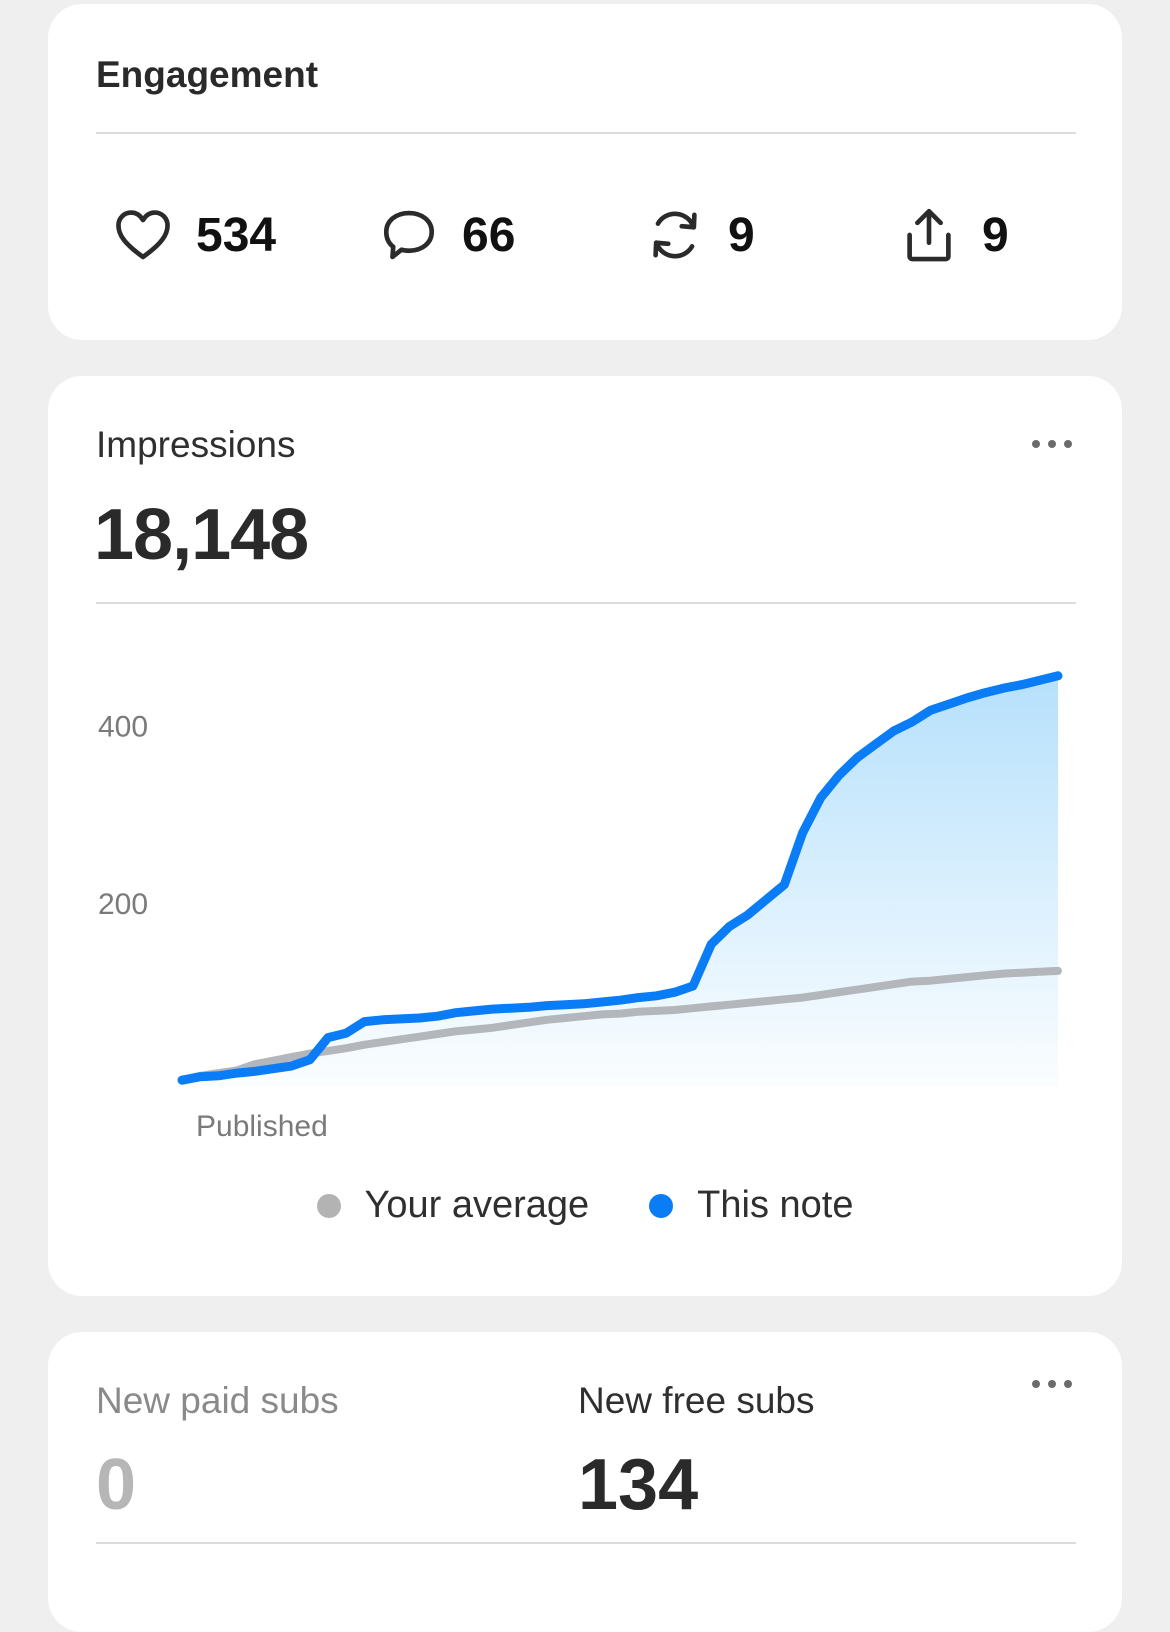 Image resolution: width=1170 pixels, height=1632 pixels. What do you see at coordinates (929, 235) in the screenshot?
I see `share-icon` at bounding box center [929, 235].